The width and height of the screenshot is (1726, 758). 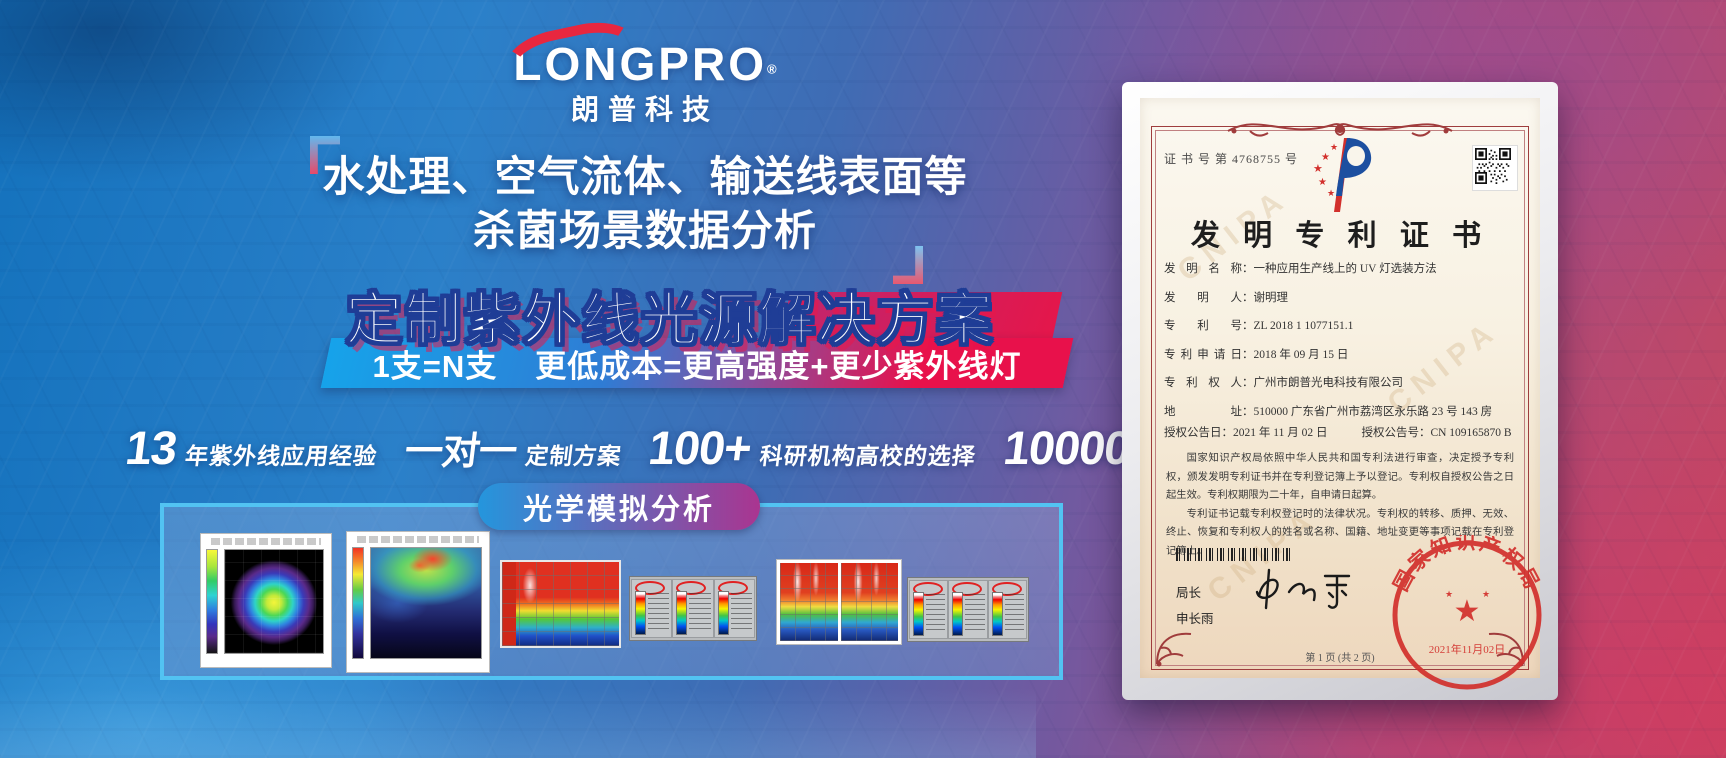 What do you see at coordinates (1328, 383) in the screenshot?
I see `field-value: 广州市朗普光电科技有限公司` at bounding box center [1328, 383].